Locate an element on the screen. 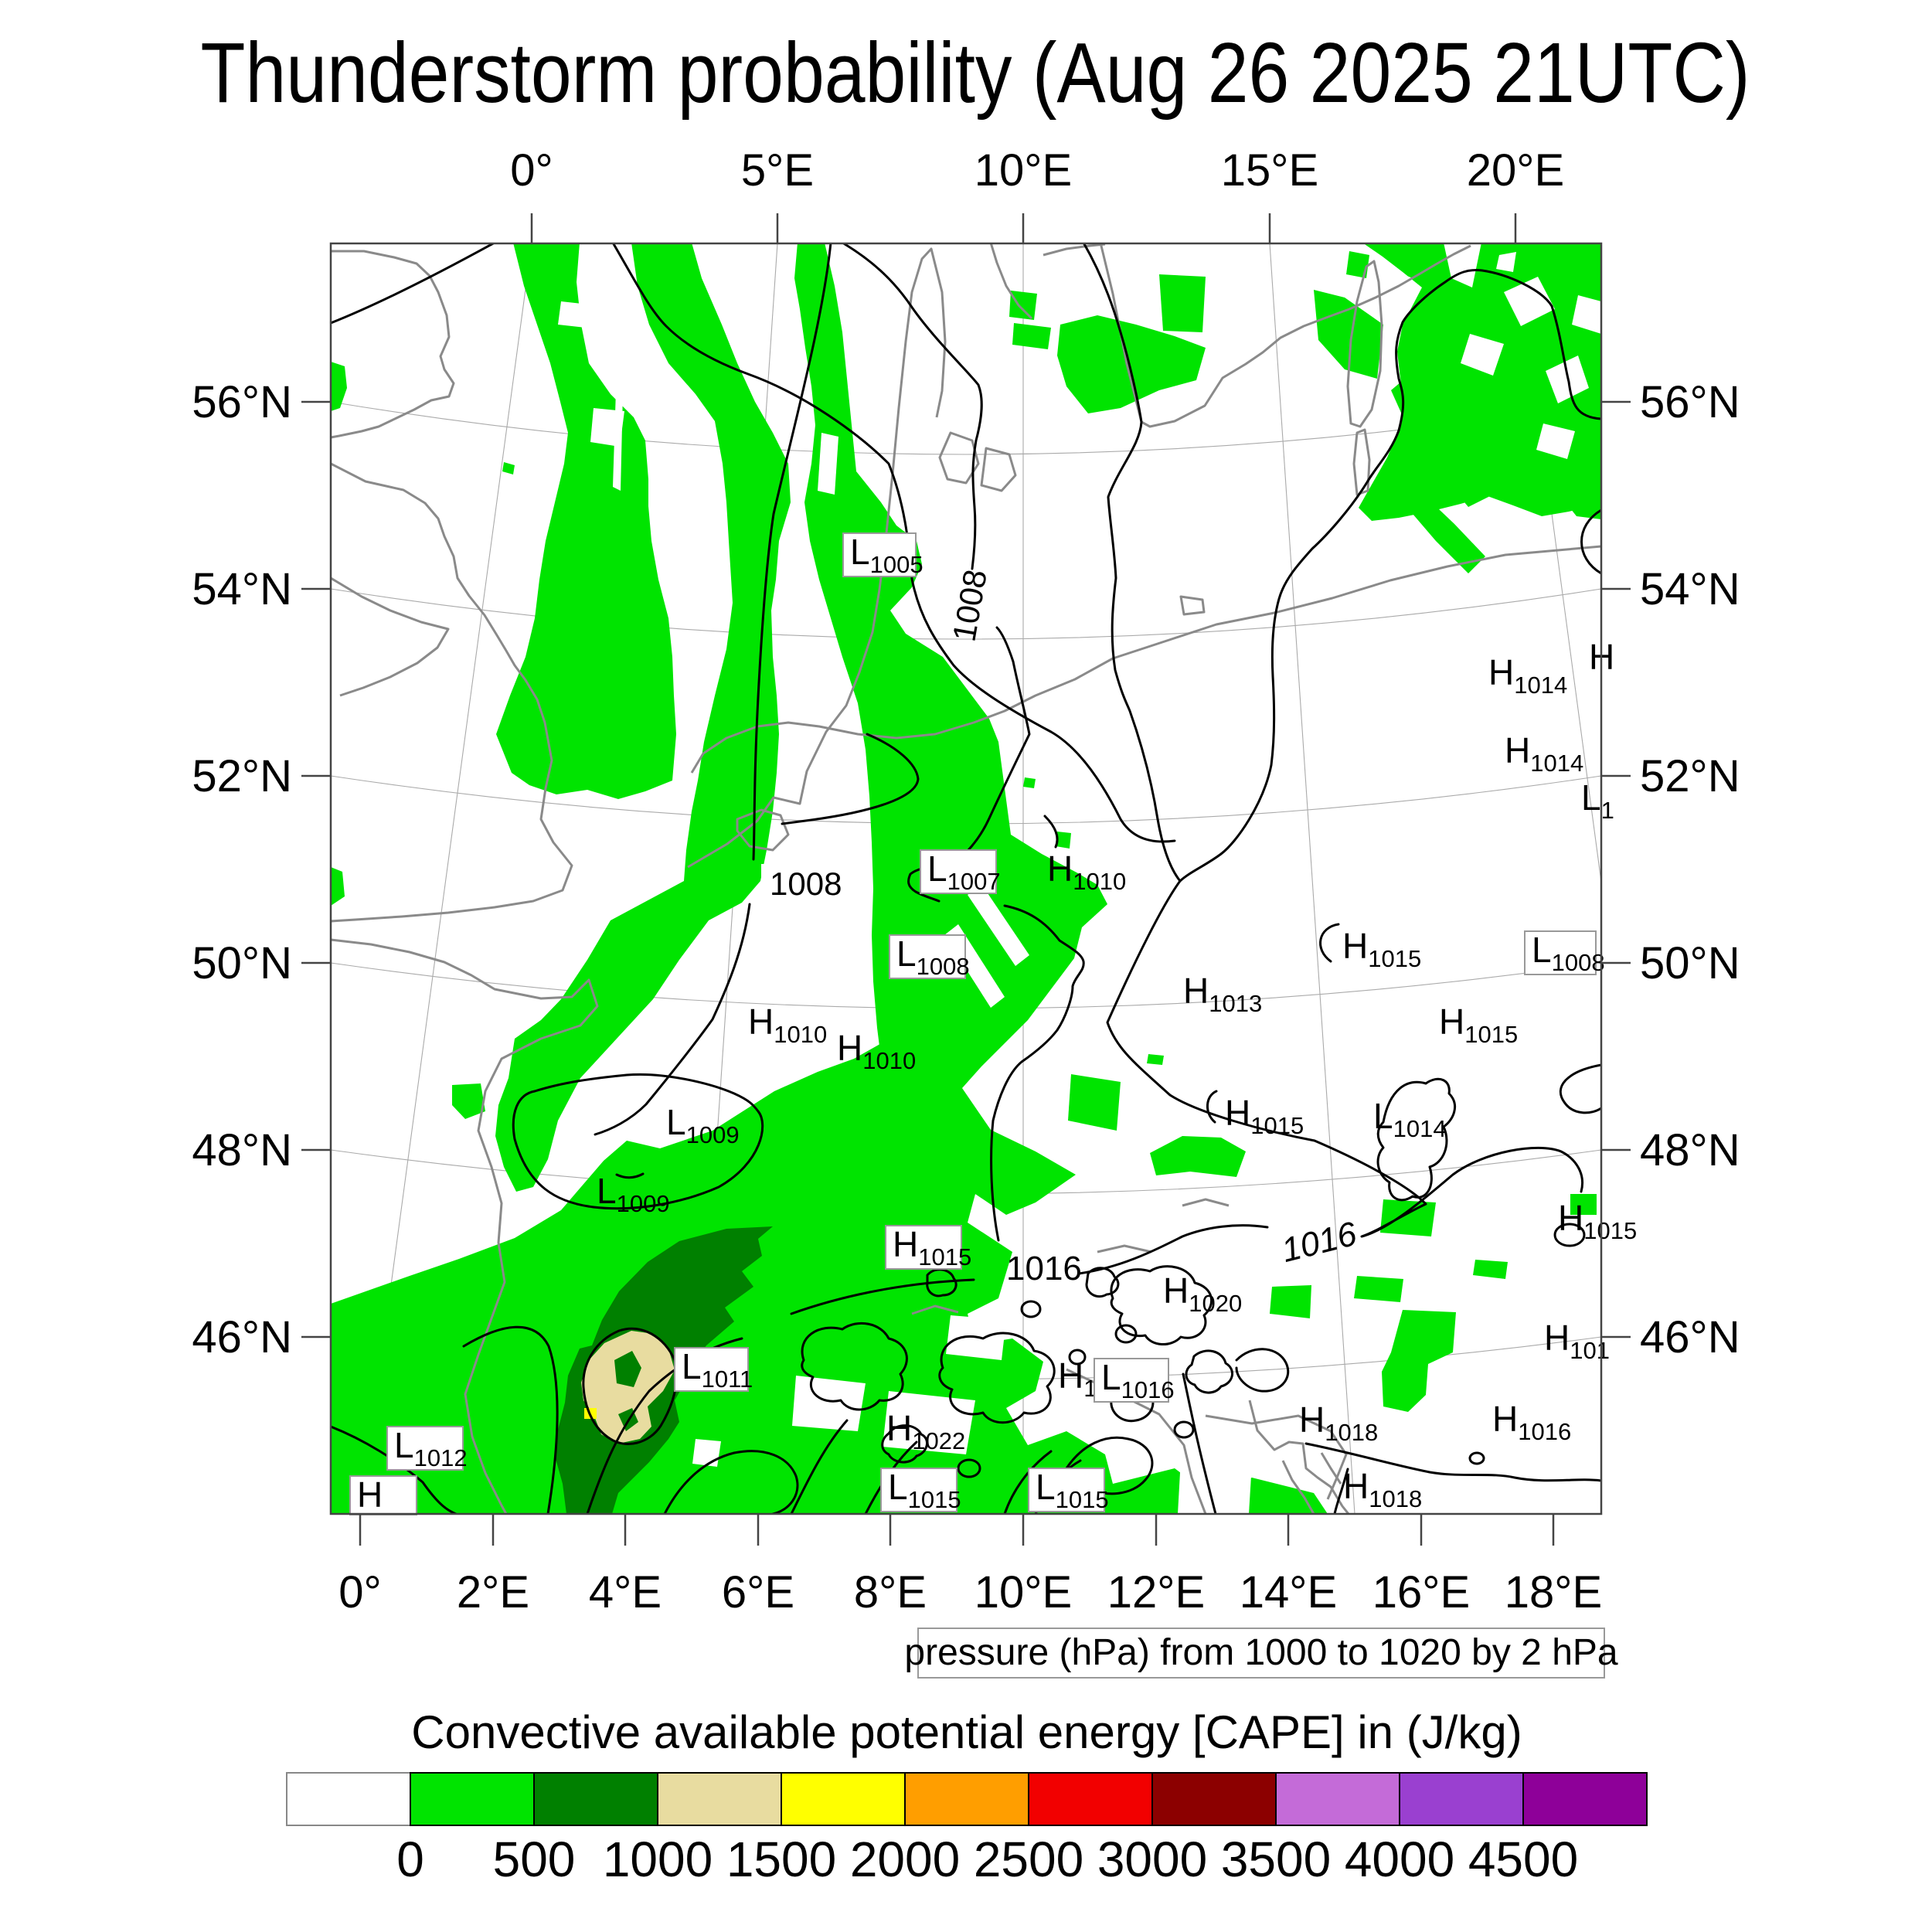  svg-text: 1008 is located at coordinates (806, 884).